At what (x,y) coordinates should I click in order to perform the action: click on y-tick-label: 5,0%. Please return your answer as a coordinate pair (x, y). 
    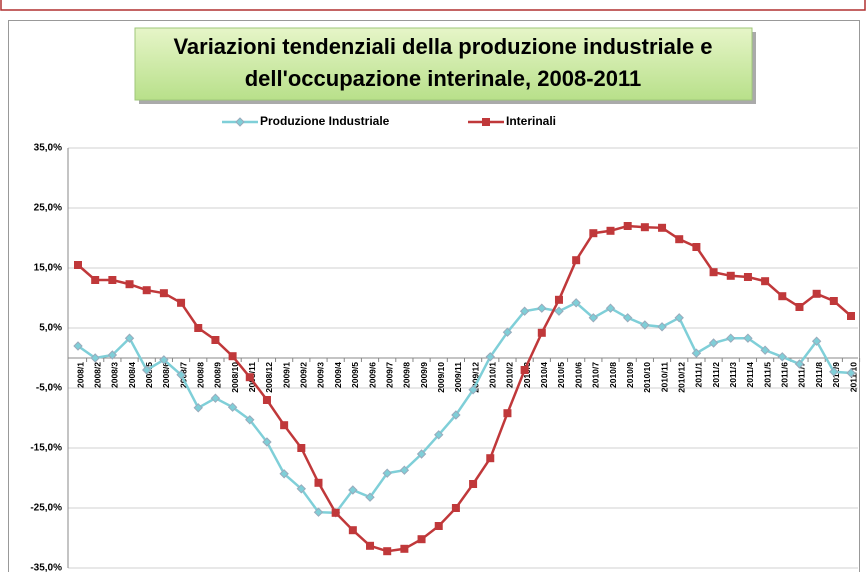
    Looking at the image, I should click on (50, 328).